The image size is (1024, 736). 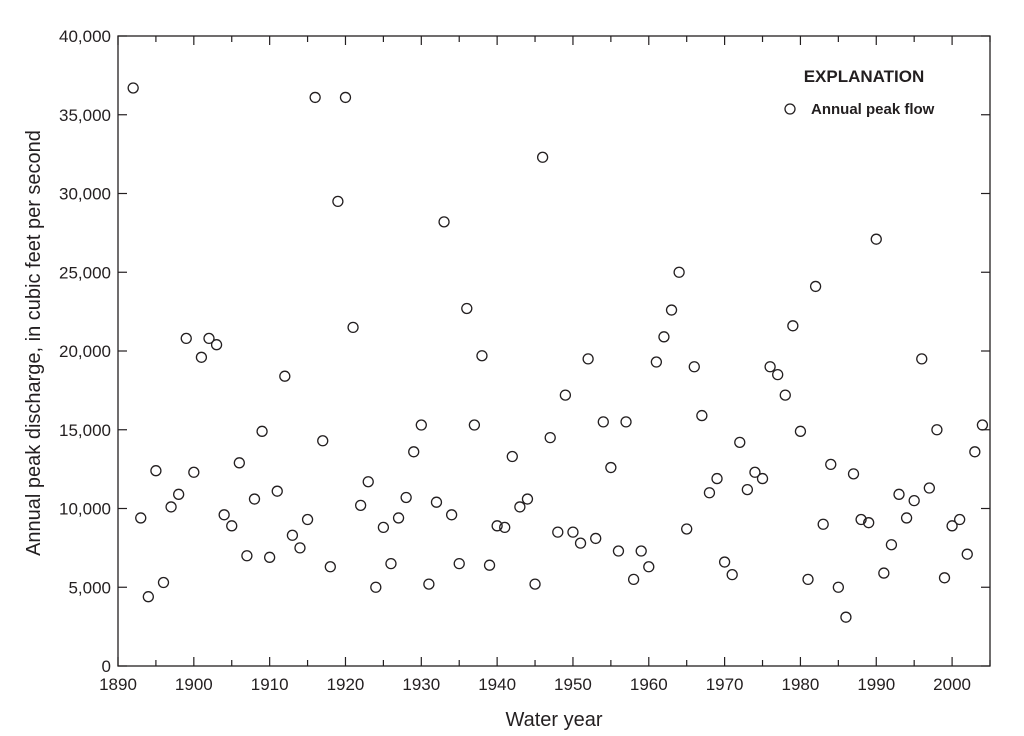 What do you see at coordinates (725, 684) in the screenshot?
I see `x-tick-label: 1970` at bounding box center [725, 684].